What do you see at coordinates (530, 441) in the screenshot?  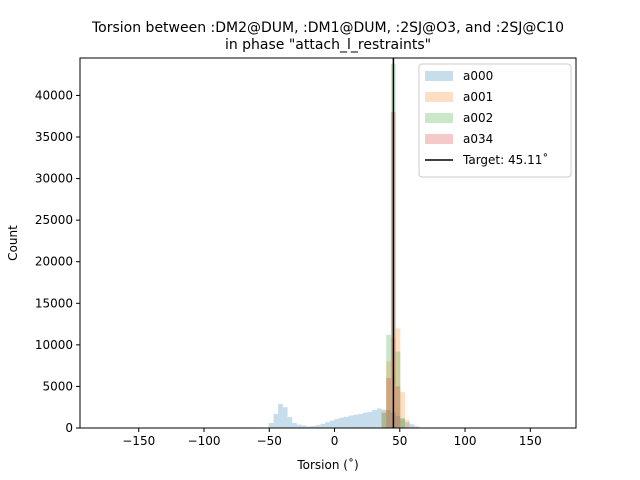 I see `x-tick-label: 150` at bounding box center [530, 441].